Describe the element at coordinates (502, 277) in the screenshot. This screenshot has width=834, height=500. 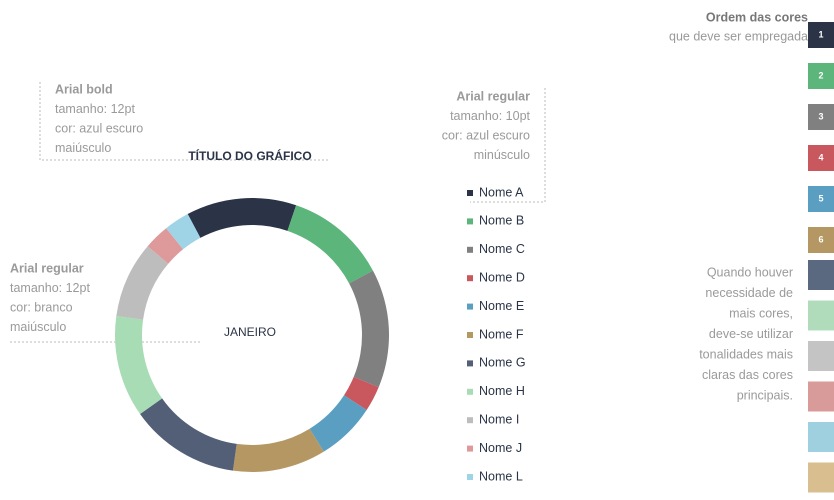
I see `legend-label: Nome D` at that location.